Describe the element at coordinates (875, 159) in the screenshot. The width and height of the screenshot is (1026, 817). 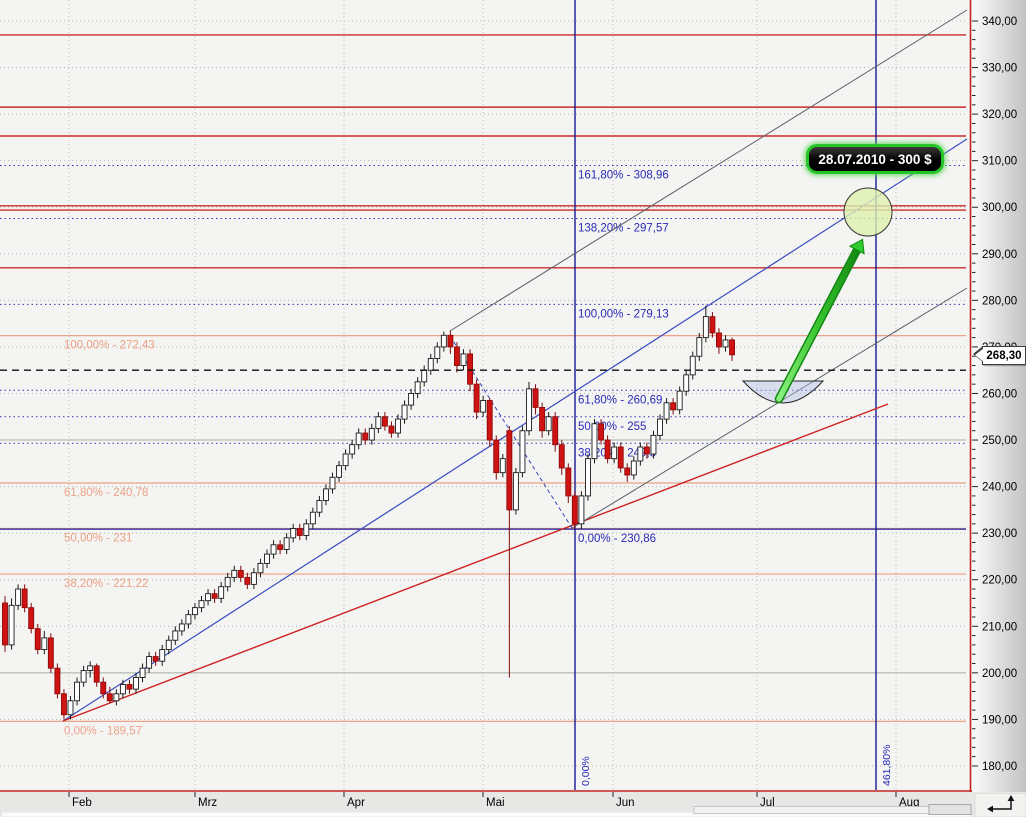
I see `price-target-badge: 28.07.2010 - 300 $` at that location.